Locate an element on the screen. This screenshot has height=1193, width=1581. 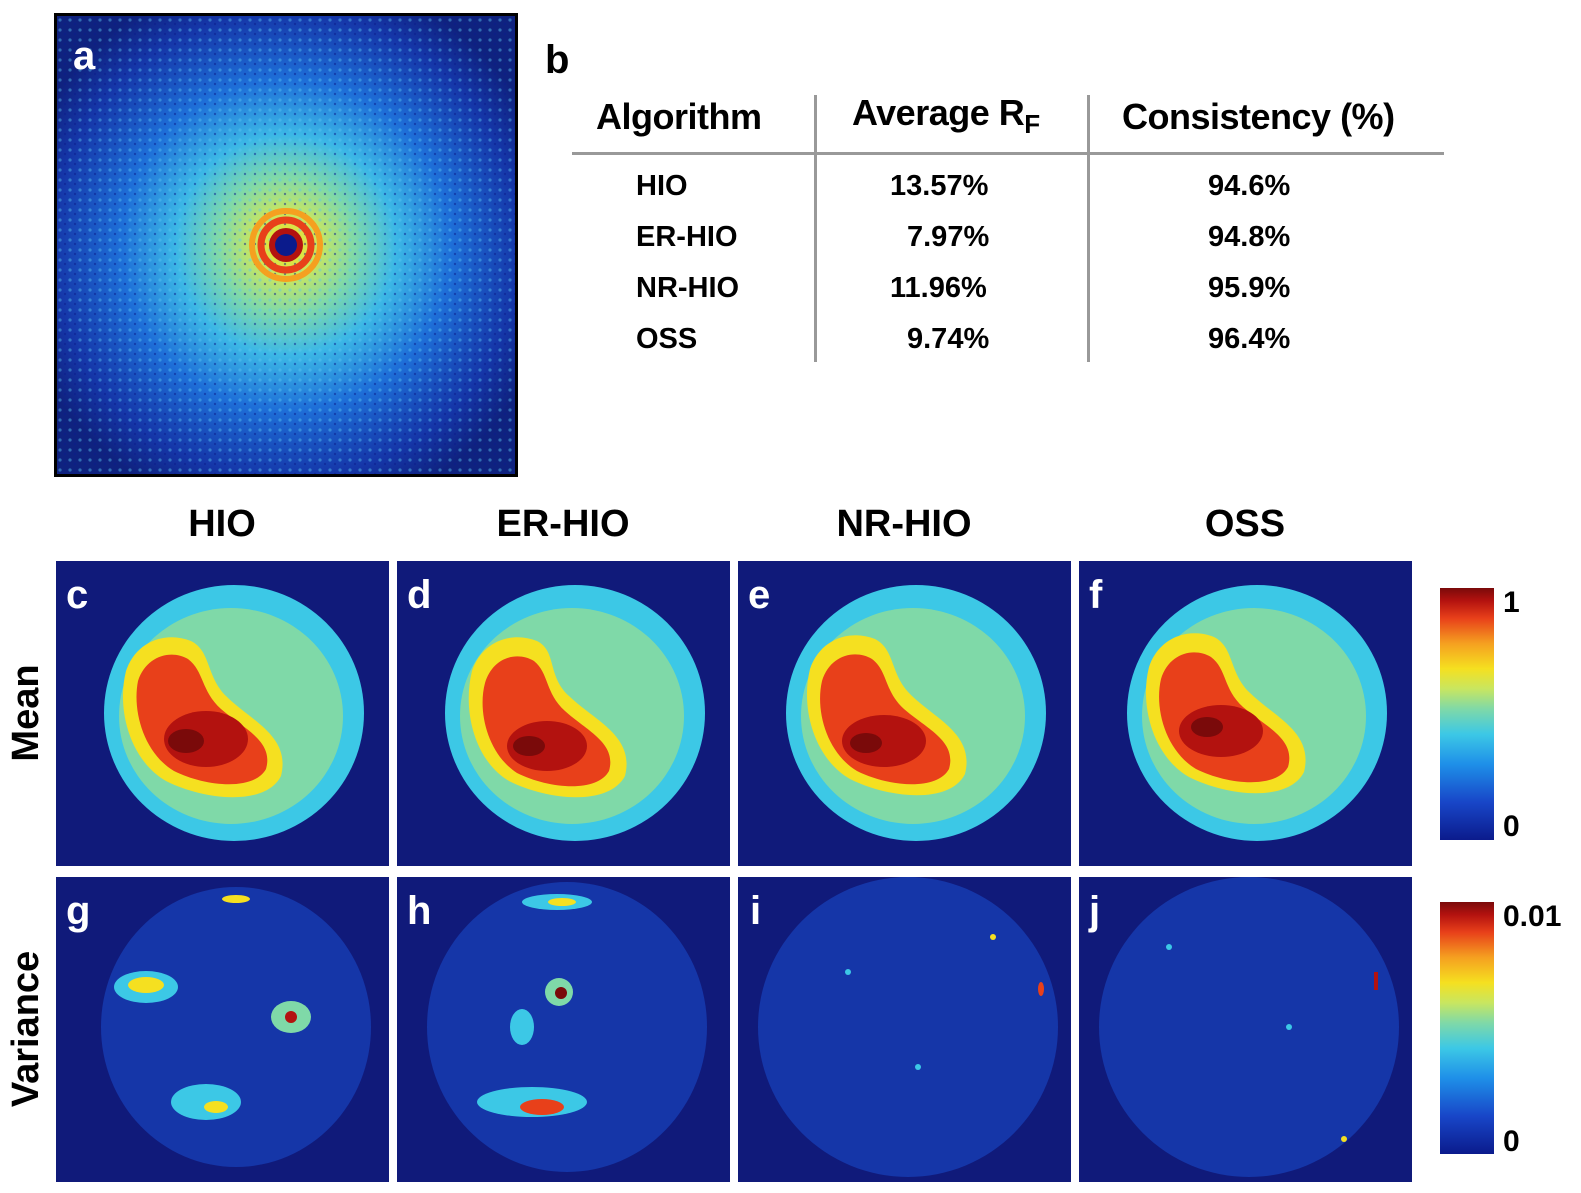
table-cell-algorithm: NR-HIO is located at coordinates (688, 288).